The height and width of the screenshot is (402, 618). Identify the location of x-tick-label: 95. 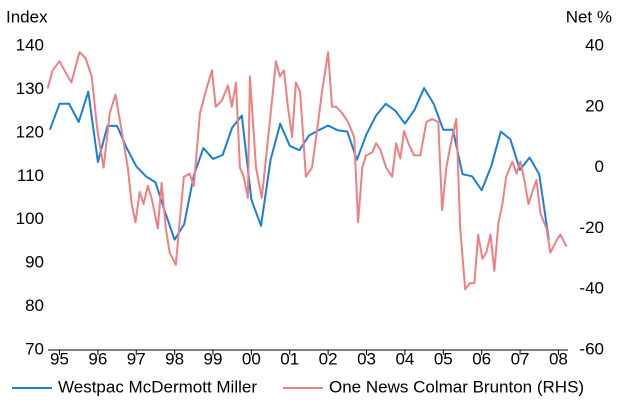
(59, 358).